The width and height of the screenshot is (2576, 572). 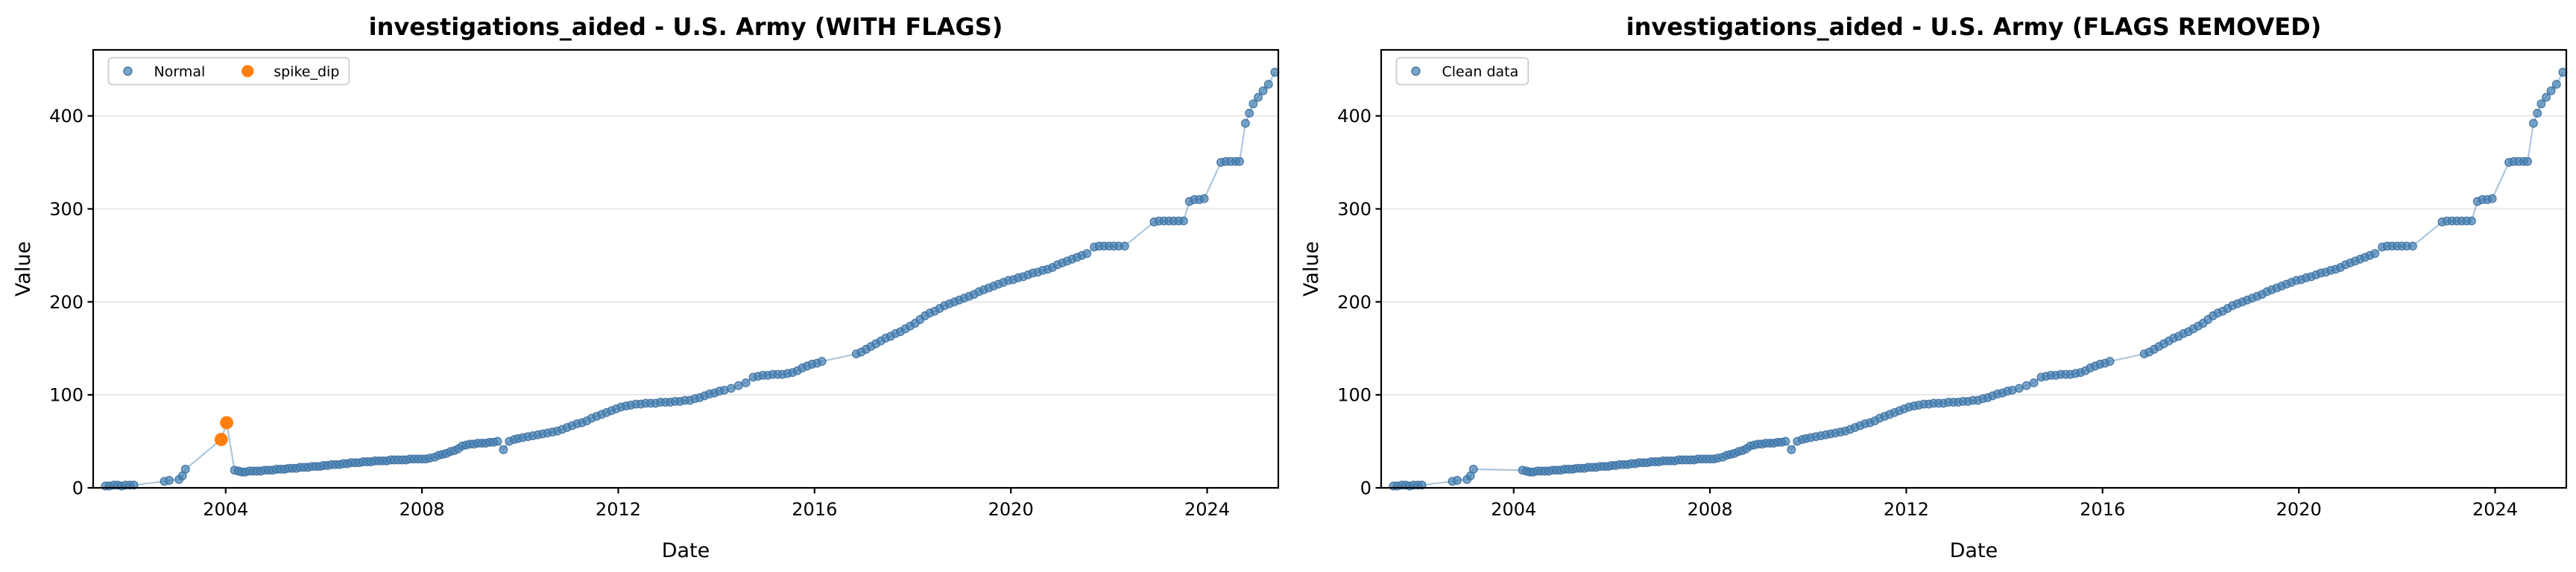 What do you see at coordinates (224, 431) in the screenshot?
I see `series-spike-dip` at bounding box center [224, 431].